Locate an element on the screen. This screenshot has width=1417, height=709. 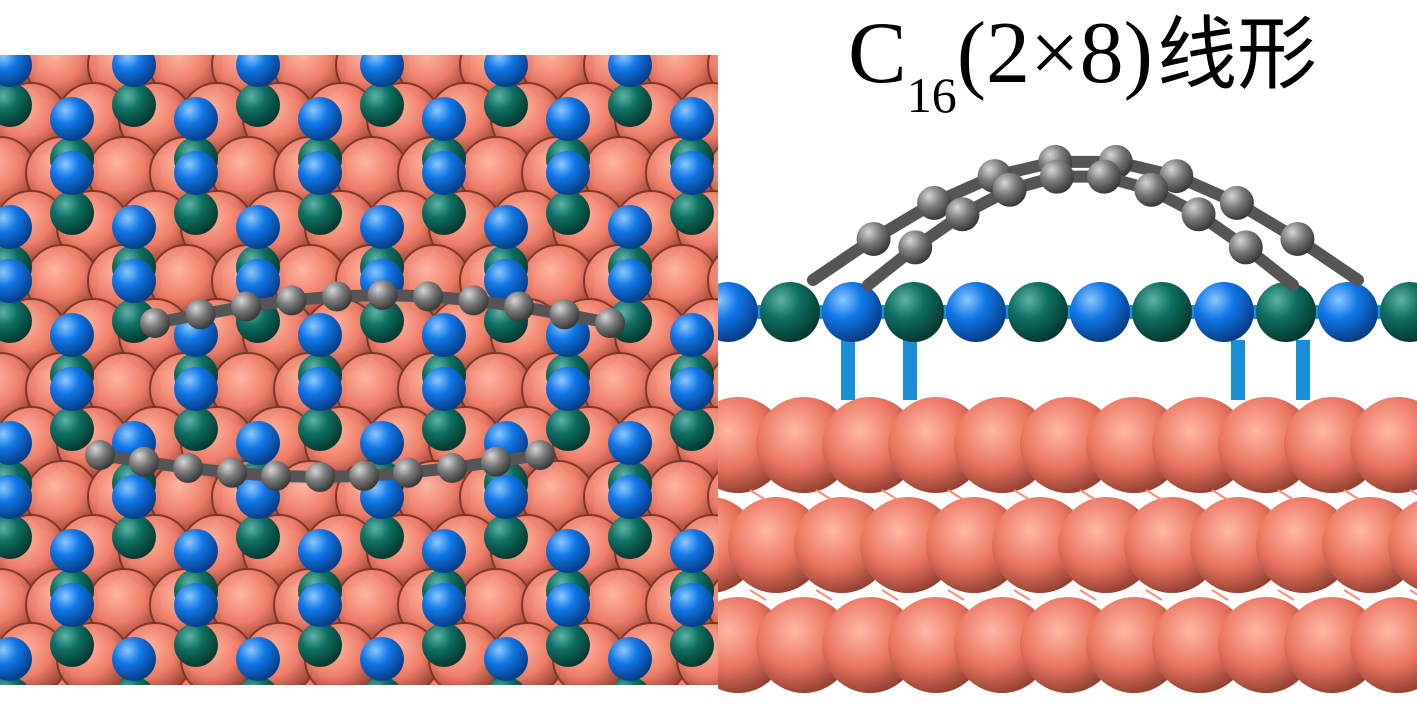
carbon-arches is located at coordinates (1085, 217).